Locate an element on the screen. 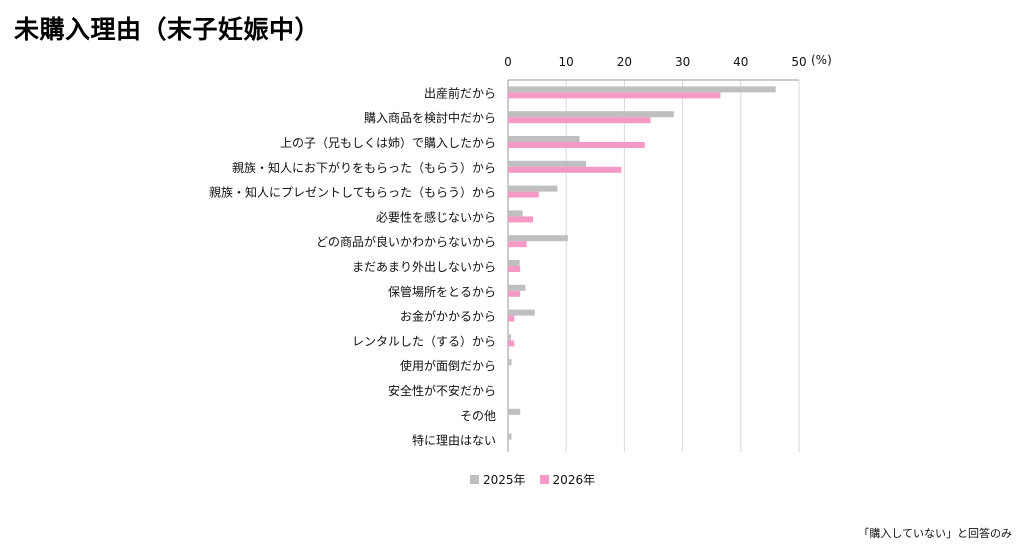 The width and height of the screenshot is (1024, 551). legend-label-2026: 2026年 is located at coordinates (574, 480).